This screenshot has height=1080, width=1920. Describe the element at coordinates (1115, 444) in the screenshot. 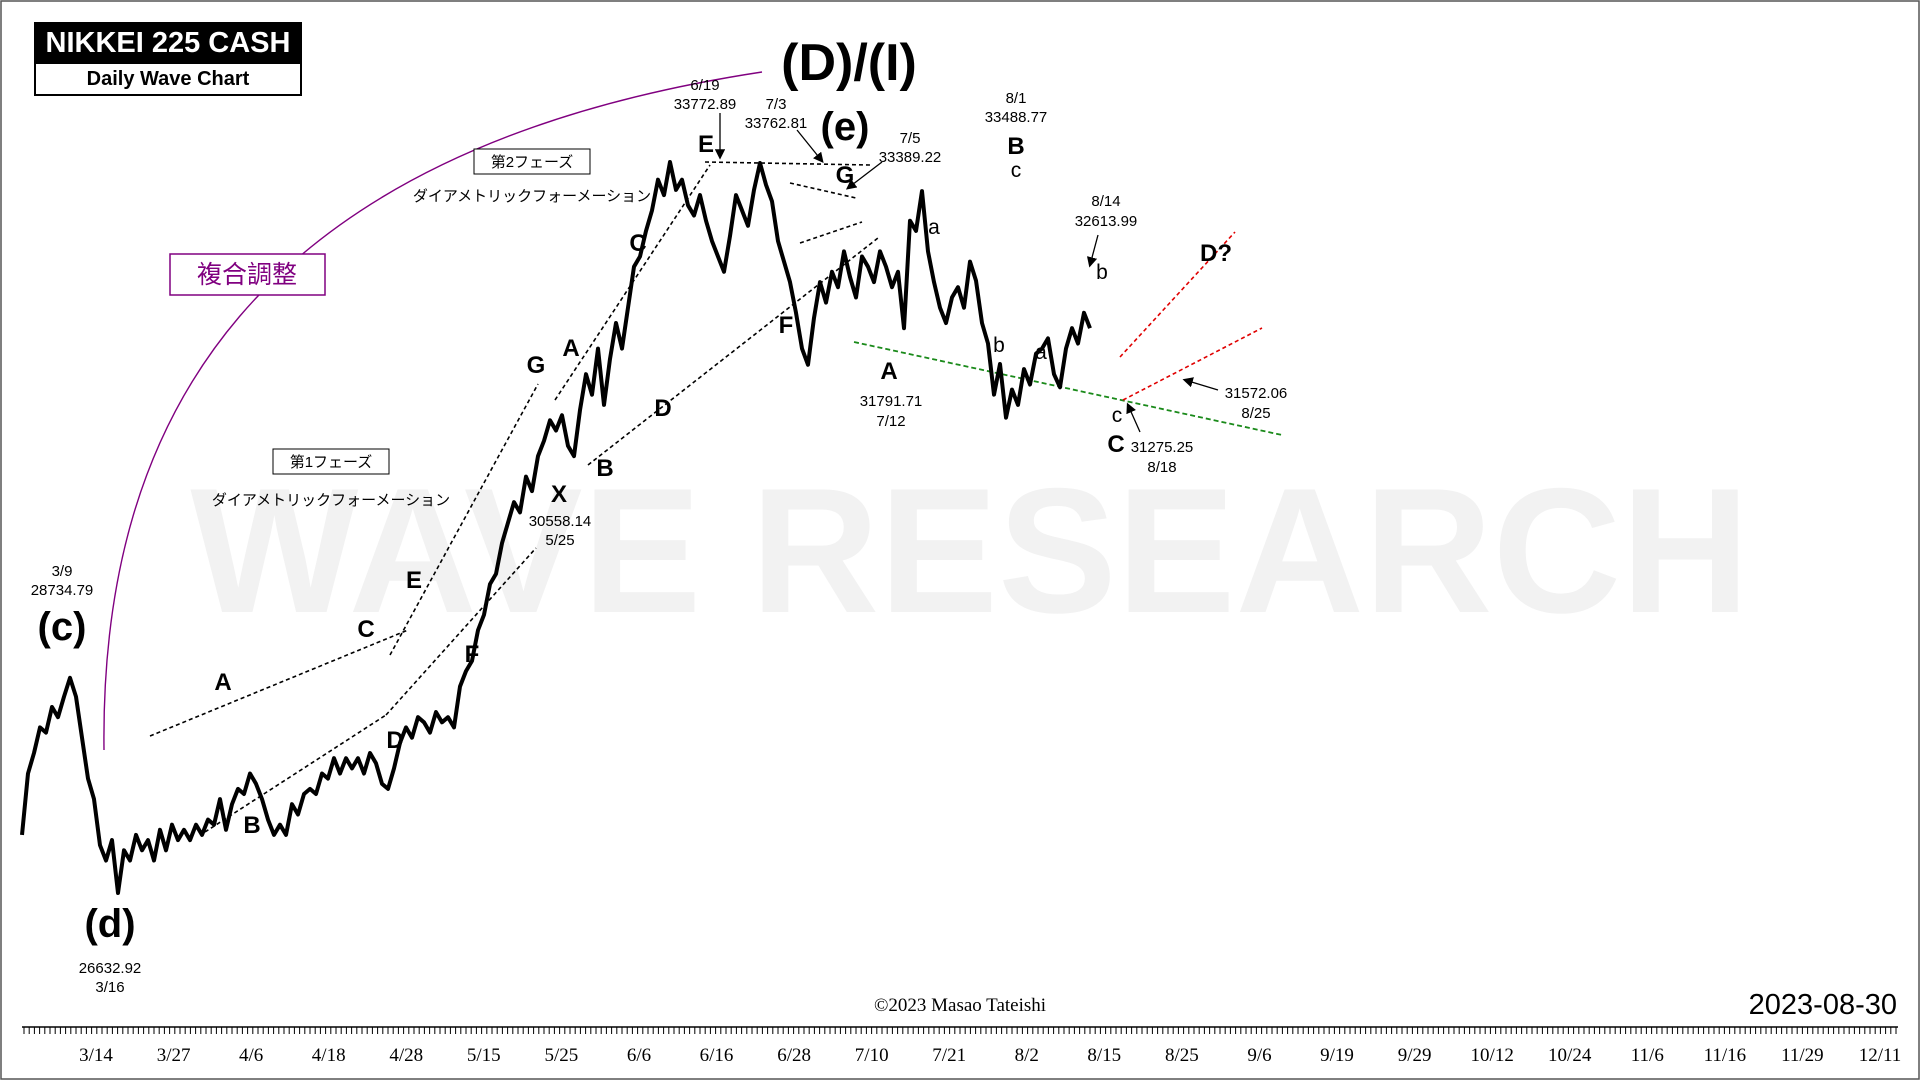

I see `wave-label-C3: C` at that location.